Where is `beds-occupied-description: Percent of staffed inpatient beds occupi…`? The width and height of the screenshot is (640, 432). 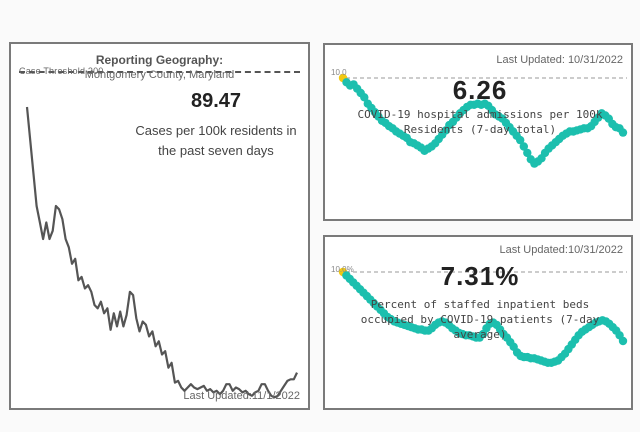 beds-occupied-description: Percent of staffed inpatient beds occupi… is located at coordinates (480, 319).